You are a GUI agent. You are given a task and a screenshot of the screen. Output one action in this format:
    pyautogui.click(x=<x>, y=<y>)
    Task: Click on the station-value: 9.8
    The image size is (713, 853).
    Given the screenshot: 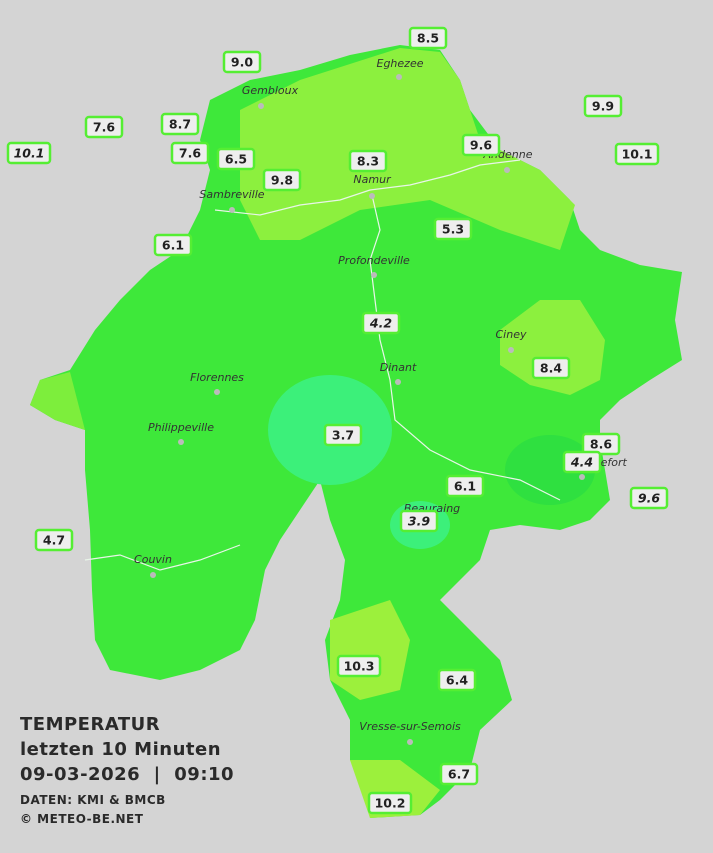 What is the action you would take?
    pyautogui.click(x=282, y=180)
    